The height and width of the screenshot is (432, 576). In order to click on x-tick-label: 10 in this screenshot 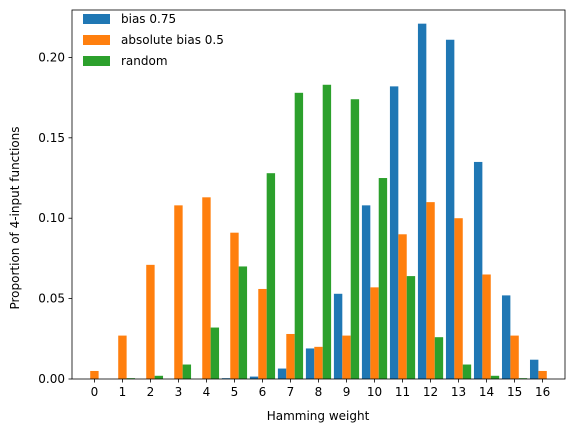, I will do `click(374, 392)`.